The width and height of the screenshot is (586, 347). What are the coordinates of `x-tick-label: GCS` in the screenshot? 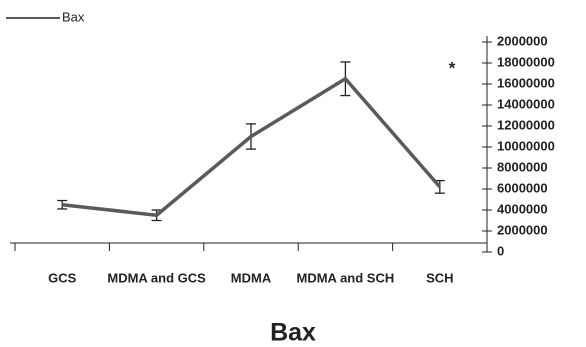 It's located at (62, 277).